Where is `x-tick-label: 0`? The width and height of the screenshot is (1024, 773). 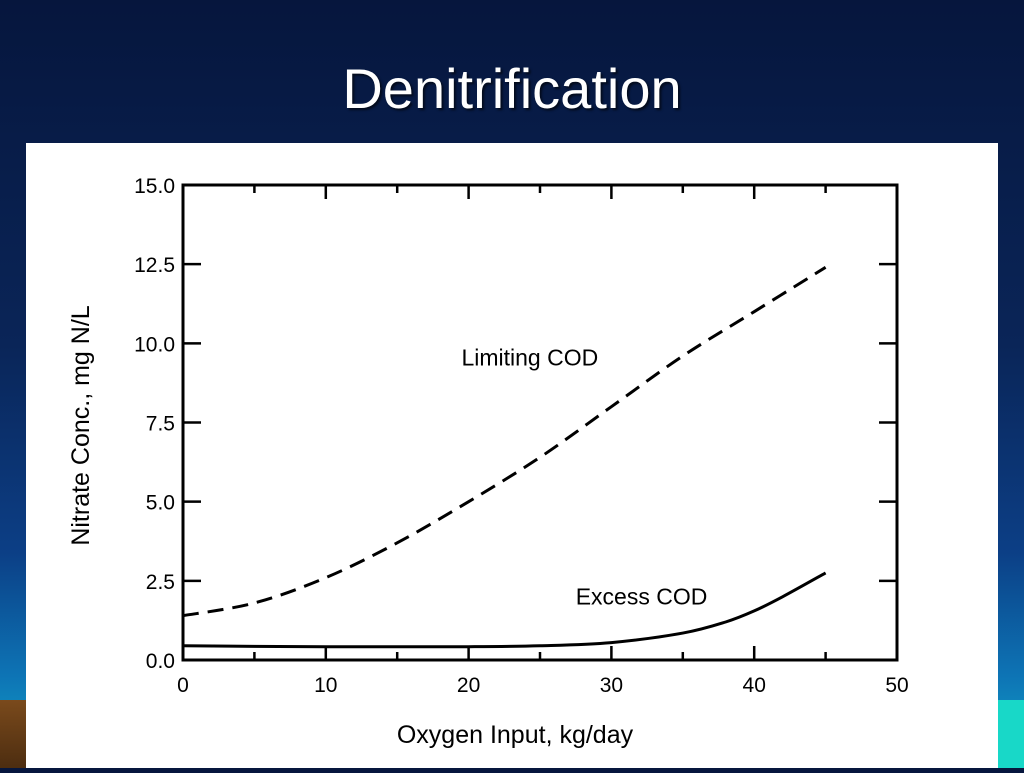 x-tick-label: 0 is located at coordinates (183, 685).